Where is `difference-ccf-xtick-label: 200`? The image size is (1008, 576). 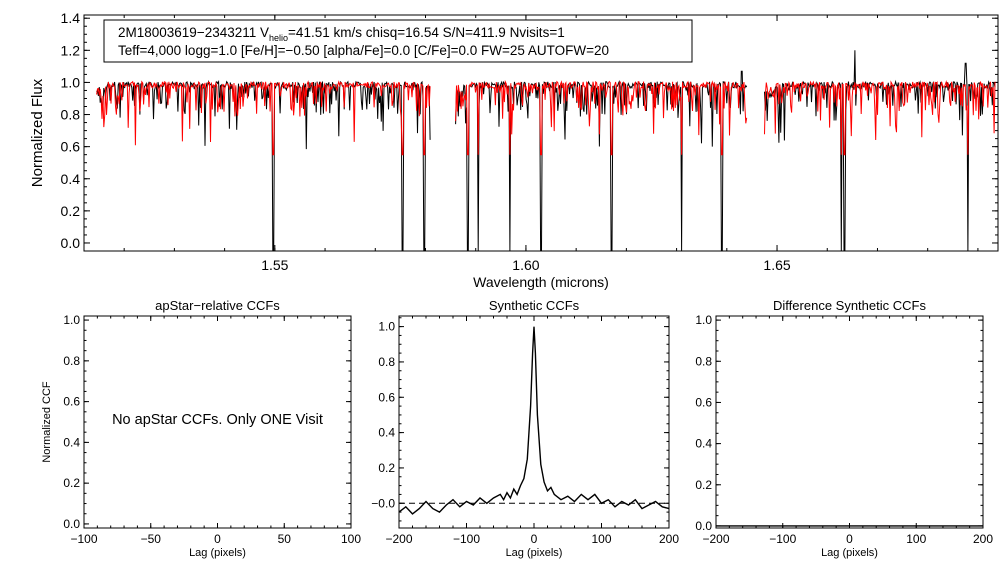
difference-ccf-xtick-label: 200 is located at coordinates (983, 539).